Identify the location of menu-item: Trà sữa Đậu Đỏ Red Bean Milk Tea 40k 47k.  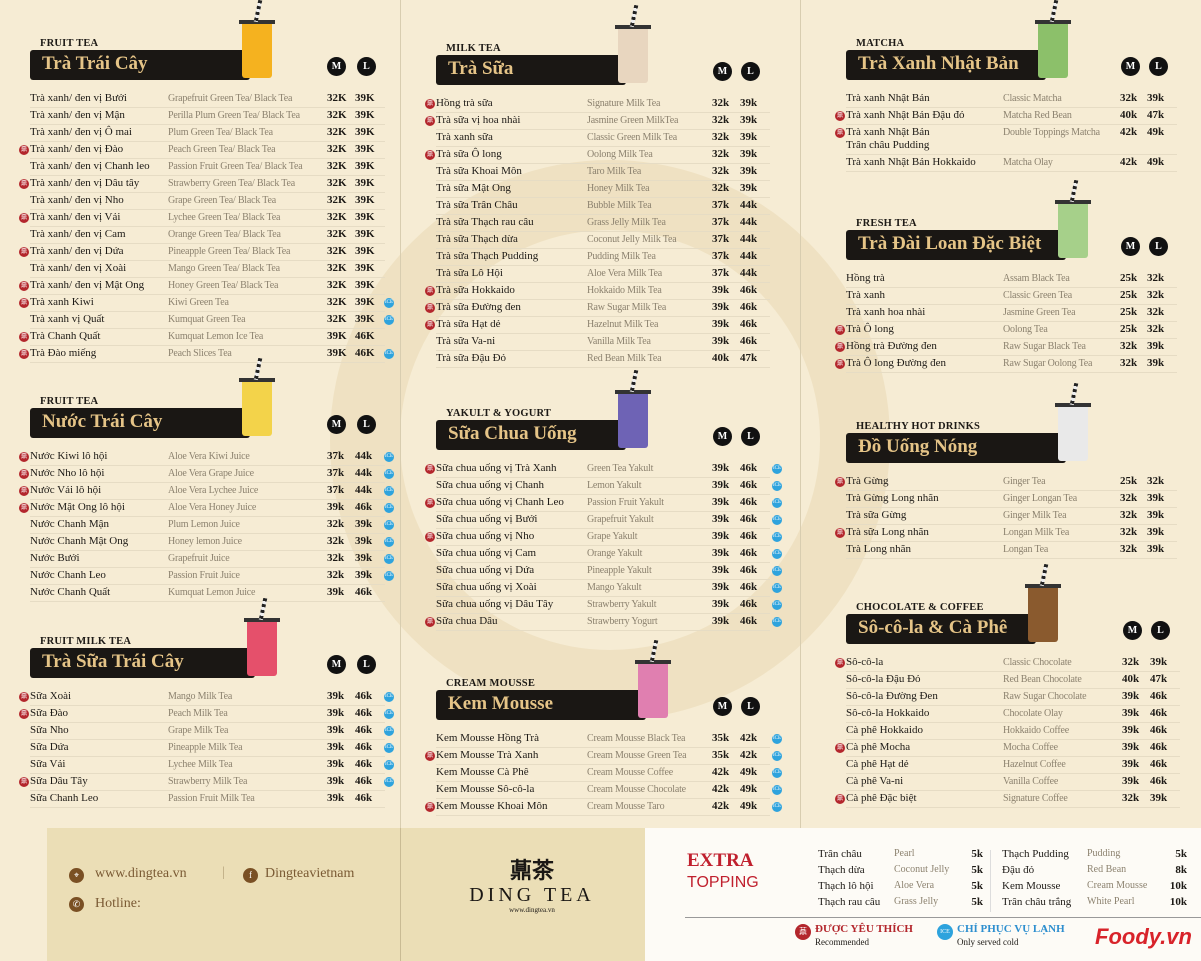
(603, 359).